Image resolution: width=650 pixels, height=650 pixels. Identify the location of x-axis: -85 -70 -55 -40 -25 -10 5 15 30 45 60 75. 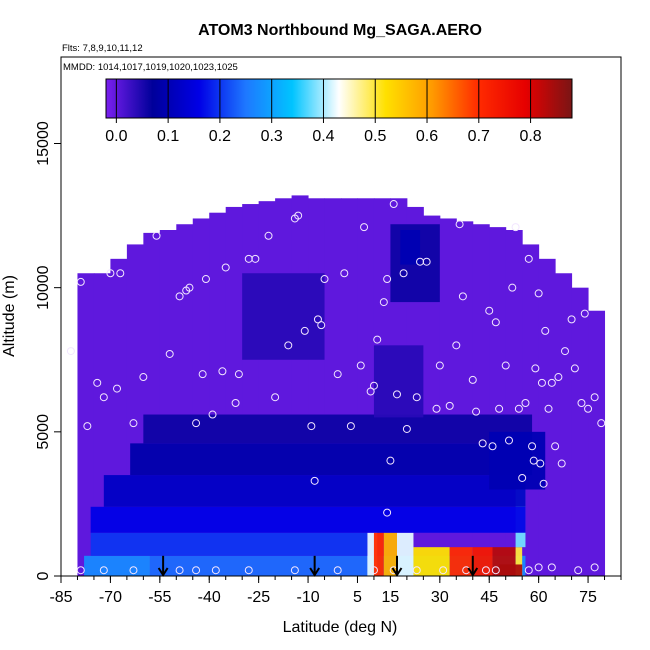
(335, 591).